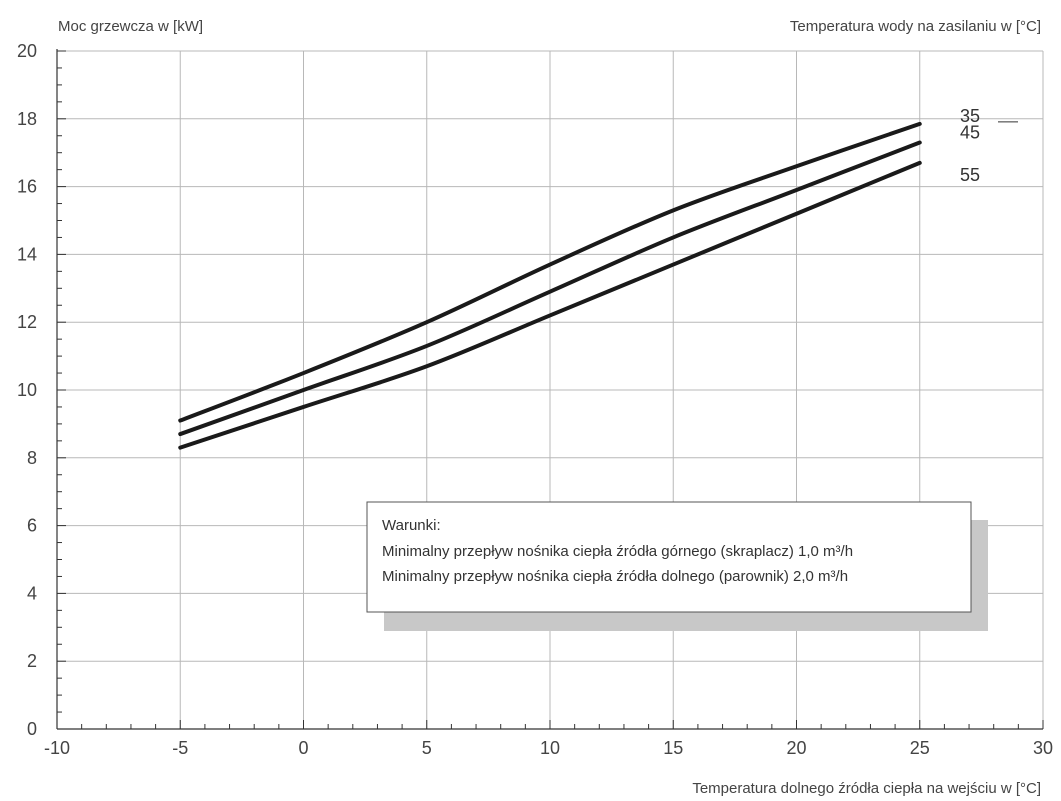 The width and height of the screenshot is (1061, 801). Describe the element at coordinates (970, 133) in the screenshot. I see `series-label-45: 45` at that location.